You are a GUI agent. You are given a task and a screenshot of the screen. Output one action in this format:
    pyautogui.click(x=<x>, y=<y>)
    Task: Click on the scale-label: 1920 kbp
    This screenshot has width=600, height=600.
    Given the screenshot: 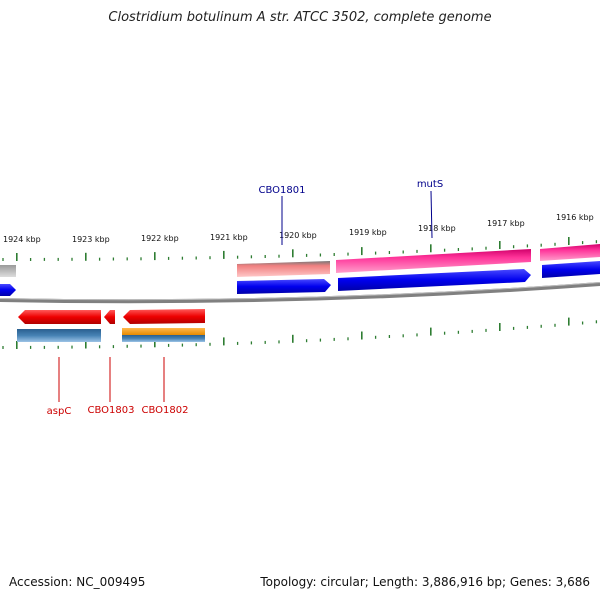 What is the action you would take?
    pyautogui.click(x=298, y=235)
    